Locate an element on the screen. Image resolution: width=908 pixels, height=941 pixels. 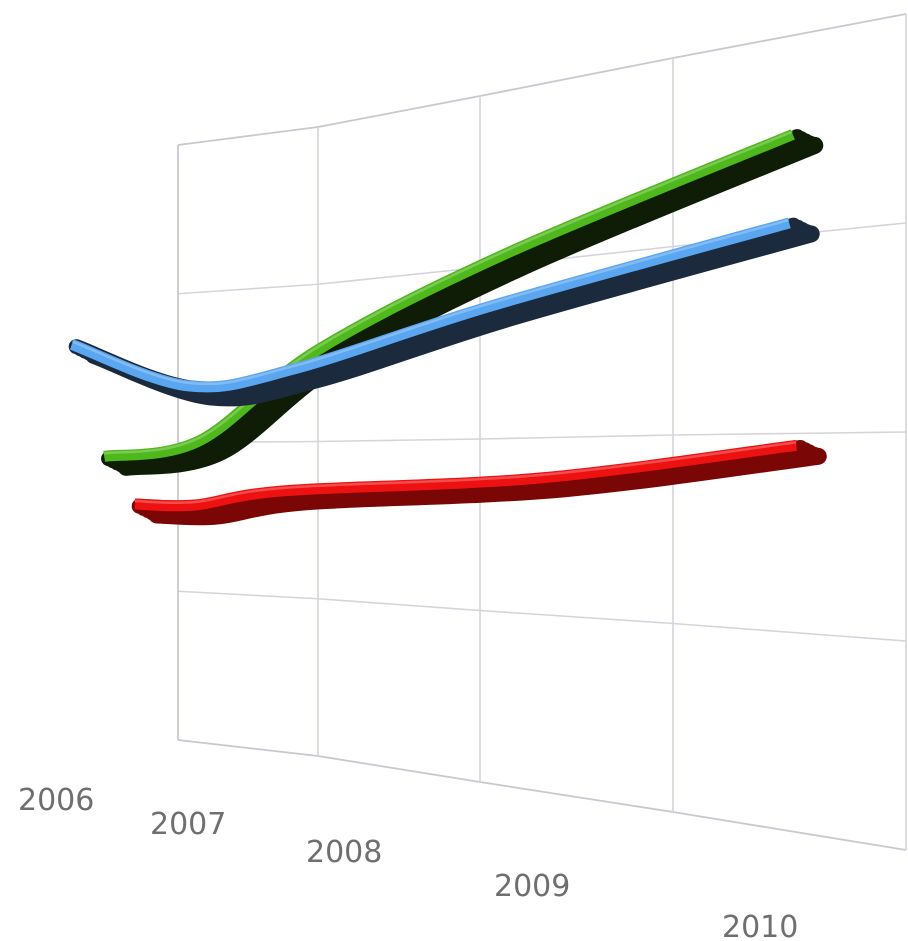
series-depth is located at coordinates (487, 486).